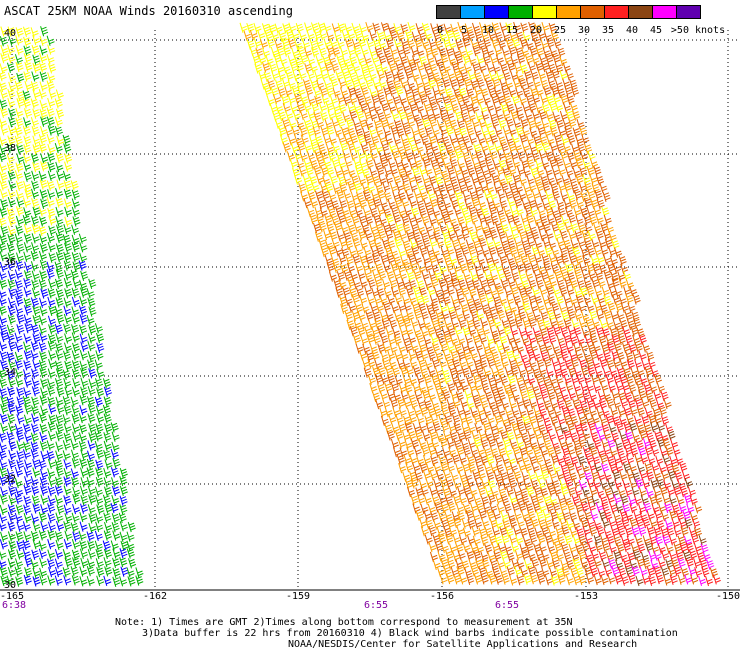 This screenshot has height=650, width=740. What do you see at coordinates (10, 33) in the screenshot?
I see `lat-label-40: 40` at bounding box center [10, 33].